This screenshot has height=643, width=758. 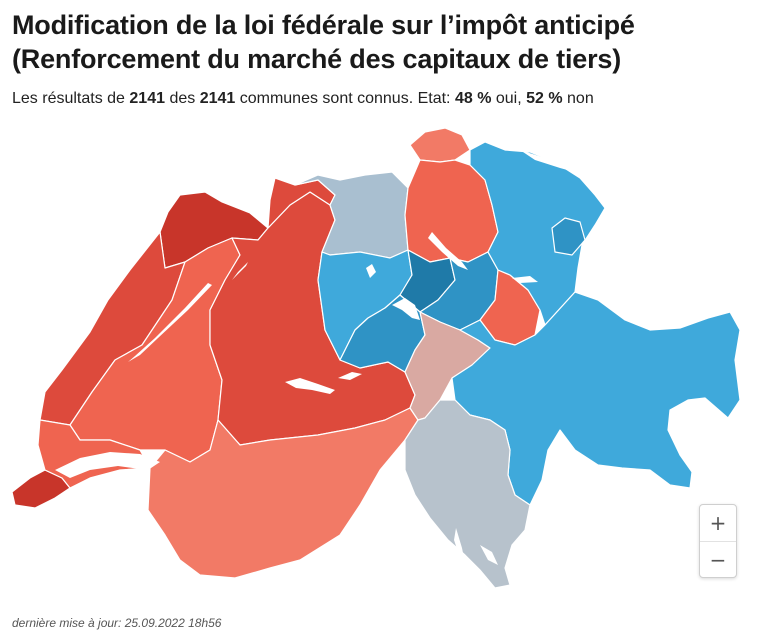 What do you see at coordinates (147, 98) in the screenshot?
I see `communes-counted: 2141` at bounding box center [147, 98].